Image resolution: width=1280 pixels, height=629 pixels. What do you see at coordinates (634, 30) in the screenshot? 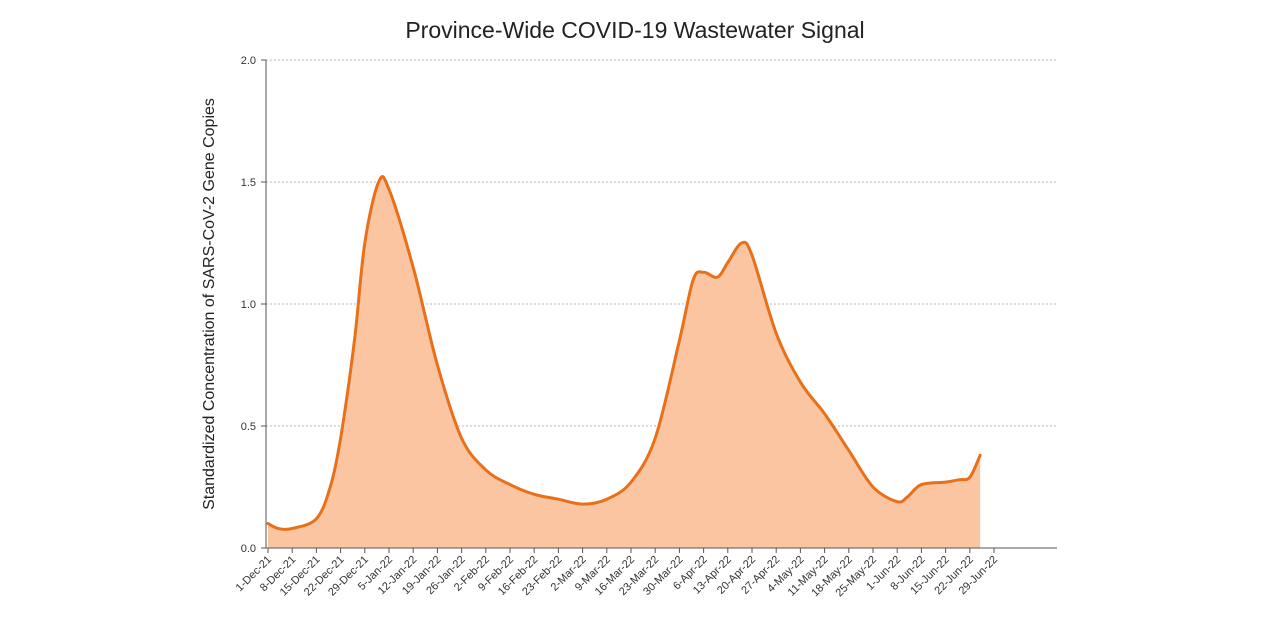
I see `chart-title: Province-Wide COVID-19 Wastewater Signal` at bounding box center [634, 30].